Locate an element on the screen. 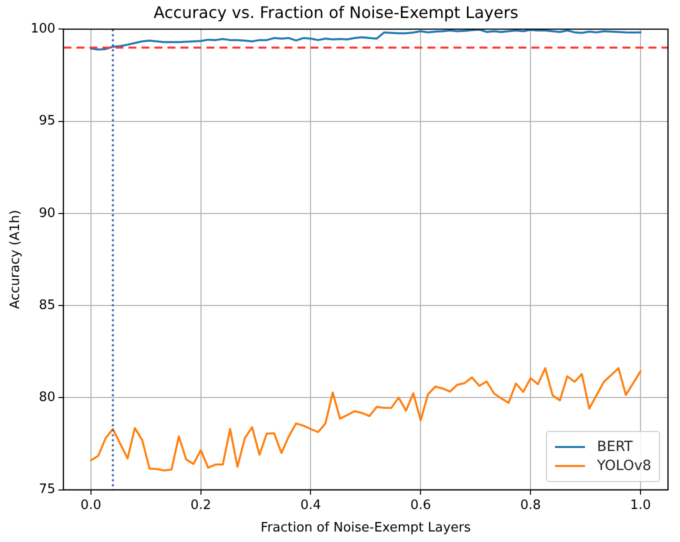 The height and width of the screenshot is (542, 680). y-tick-label: 95 is located at coordinates (47, 121).